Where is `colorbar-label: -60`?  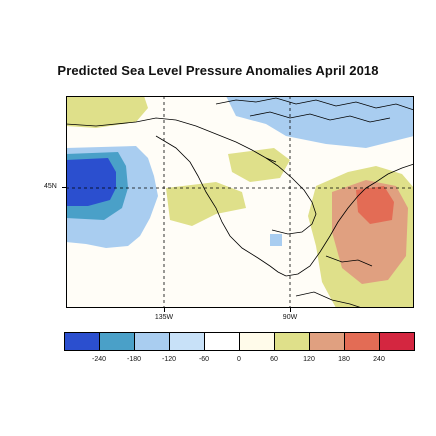
colorbar-label: -60 is located at coordinates (204, 359).